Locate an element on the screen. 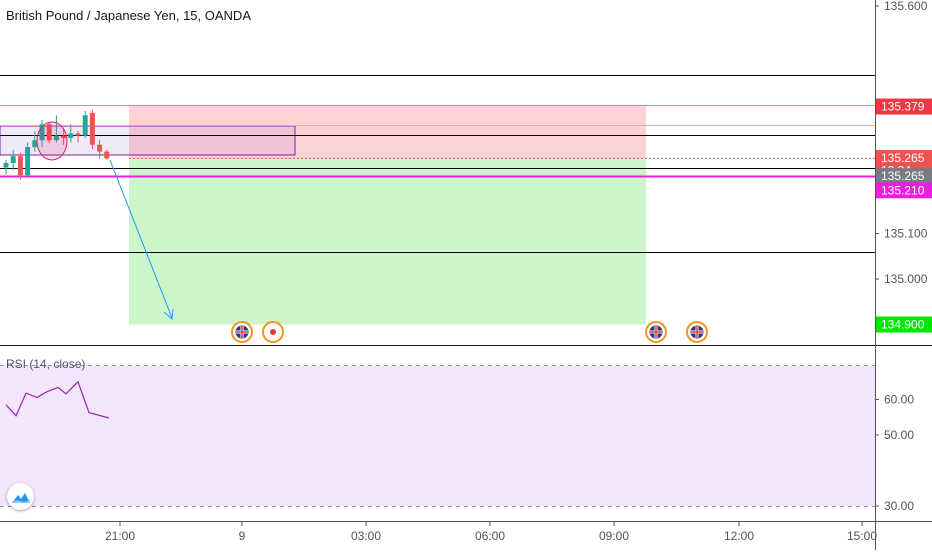 This screenshot has height=555, width=932. event-icon is located at coordinates (273, 332).